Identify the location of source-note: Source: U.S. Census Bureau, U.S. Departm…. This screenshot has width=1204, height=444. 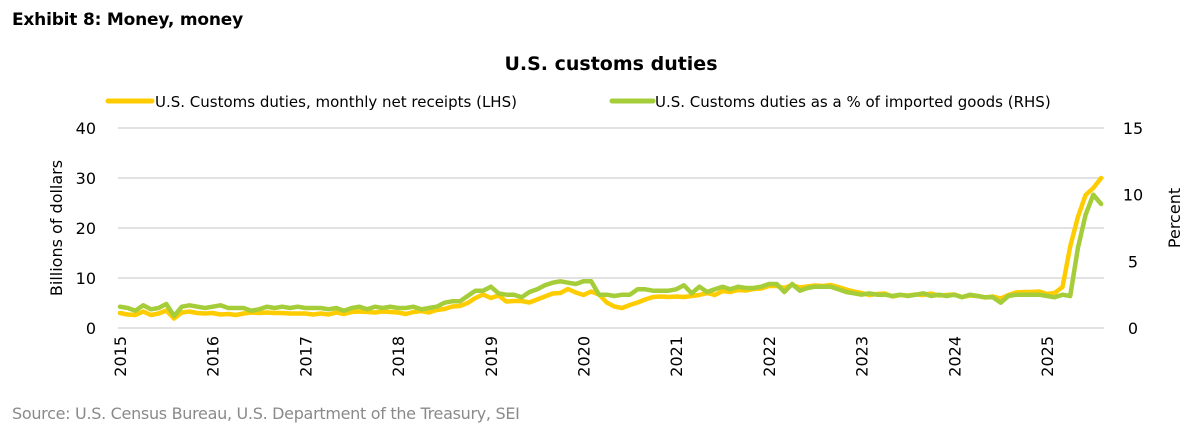
(266, 413).